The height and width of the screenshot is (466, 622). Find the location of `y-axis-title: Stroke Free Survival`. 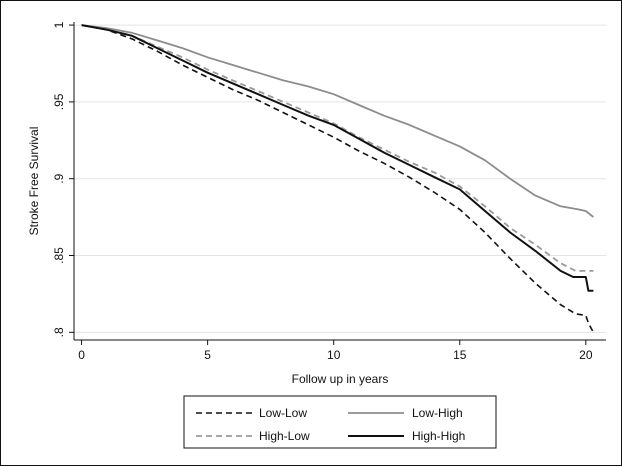

y-axis-title: Stroke Free Survival is located at coordinates (34, 181).